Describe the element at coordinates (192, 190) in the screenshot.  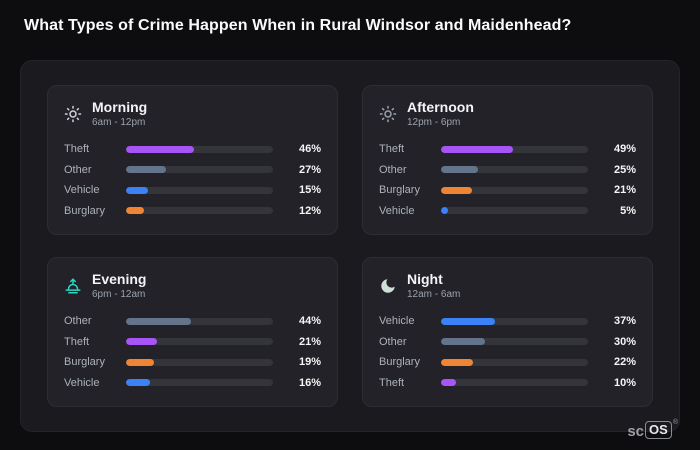
I see `bar-row: Vehicle 15%` at that location.